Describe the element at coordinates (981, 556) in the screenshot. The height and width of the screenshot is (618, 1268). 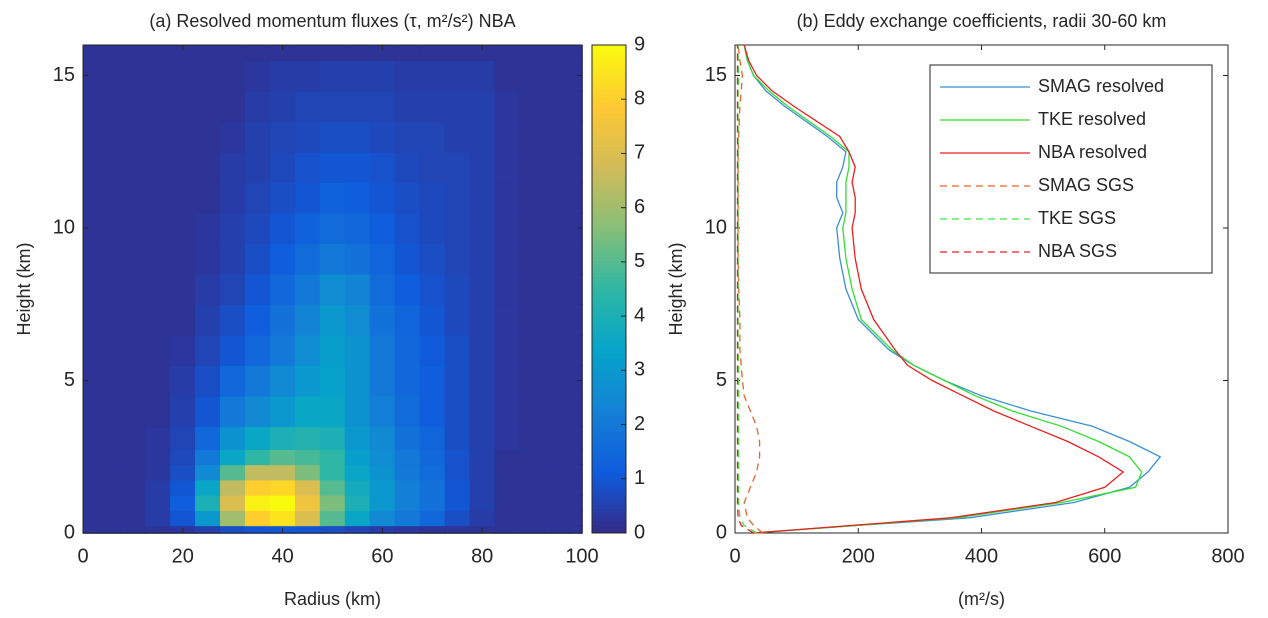
I see `x-tick-label: 400` at that location.